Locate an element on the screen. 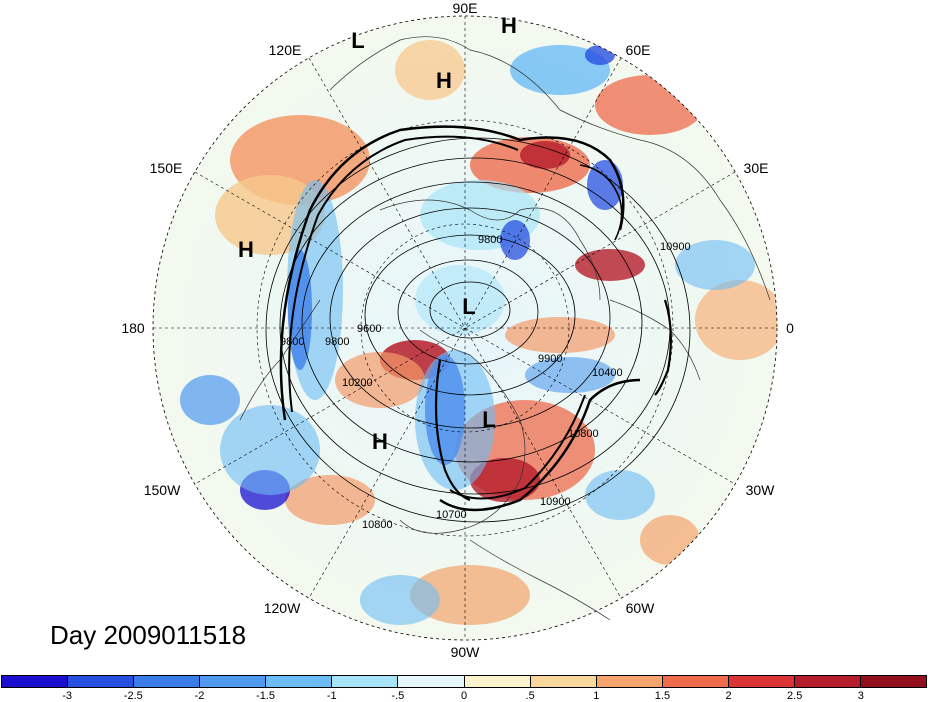  longitude-label-60e: 60E is located at coordinates (638, 50).